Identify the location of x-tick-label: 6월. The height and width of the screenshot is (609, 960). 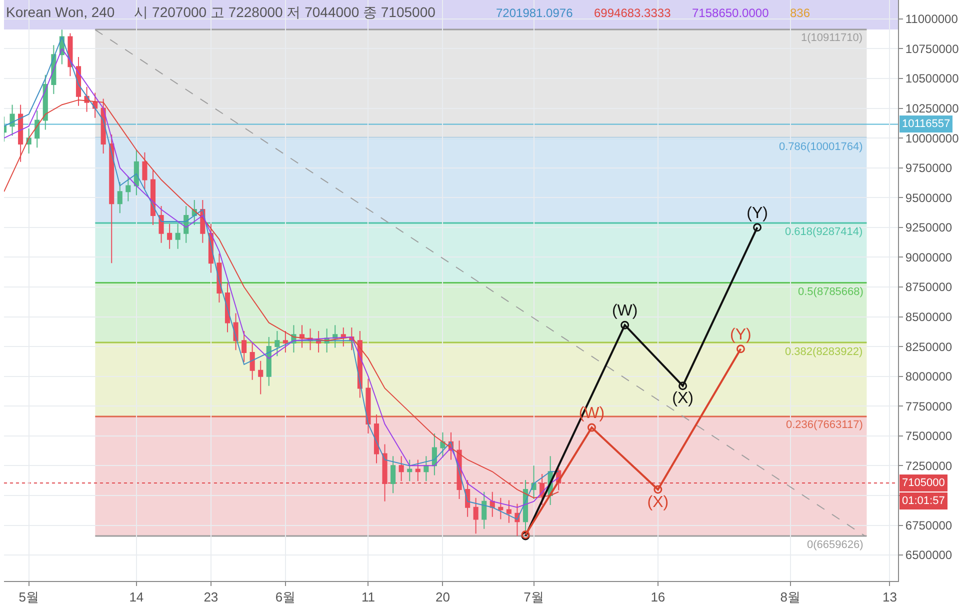
(285, 597).